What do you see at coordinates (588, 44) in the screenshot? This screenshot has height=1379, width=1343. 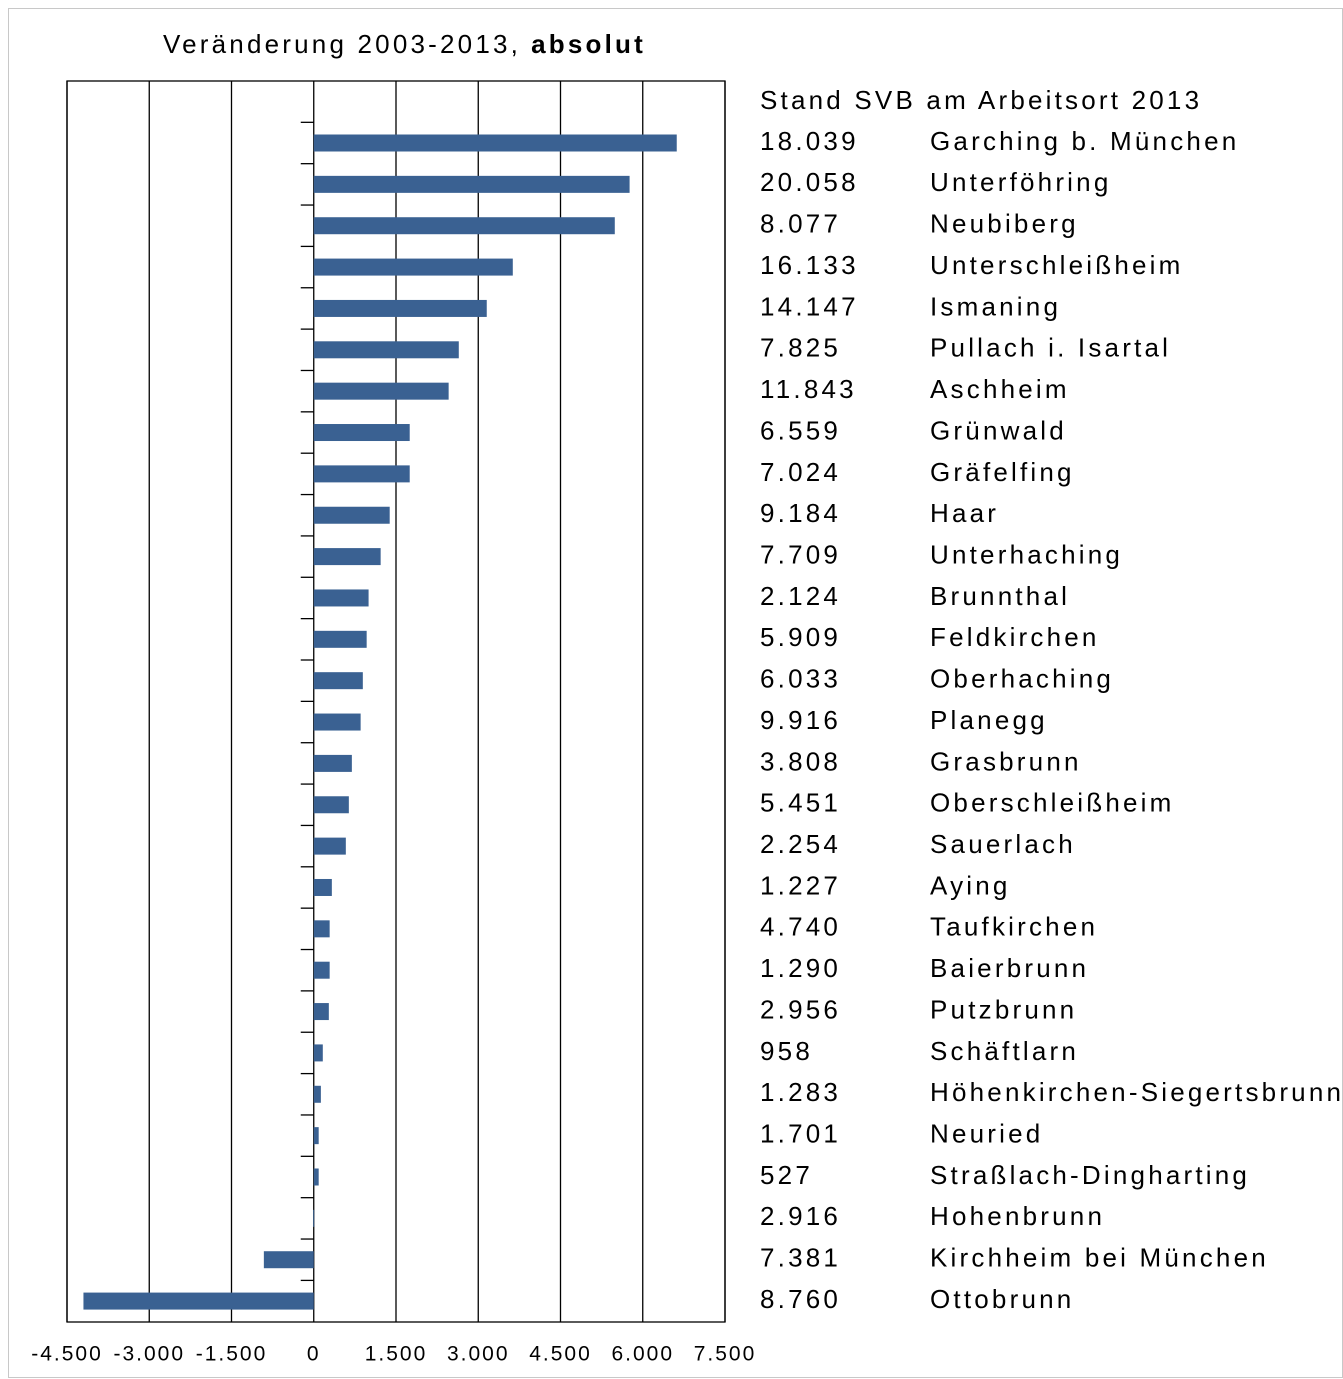 I see `title-emphasis: absolut` at bounding box center [588, 44].